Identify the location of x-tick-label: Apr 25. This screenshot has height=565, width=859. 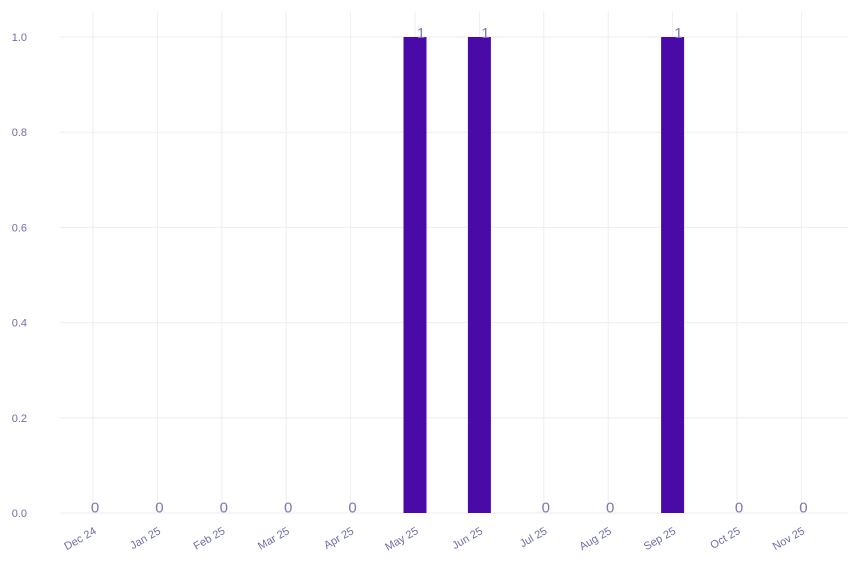
(339, 538).